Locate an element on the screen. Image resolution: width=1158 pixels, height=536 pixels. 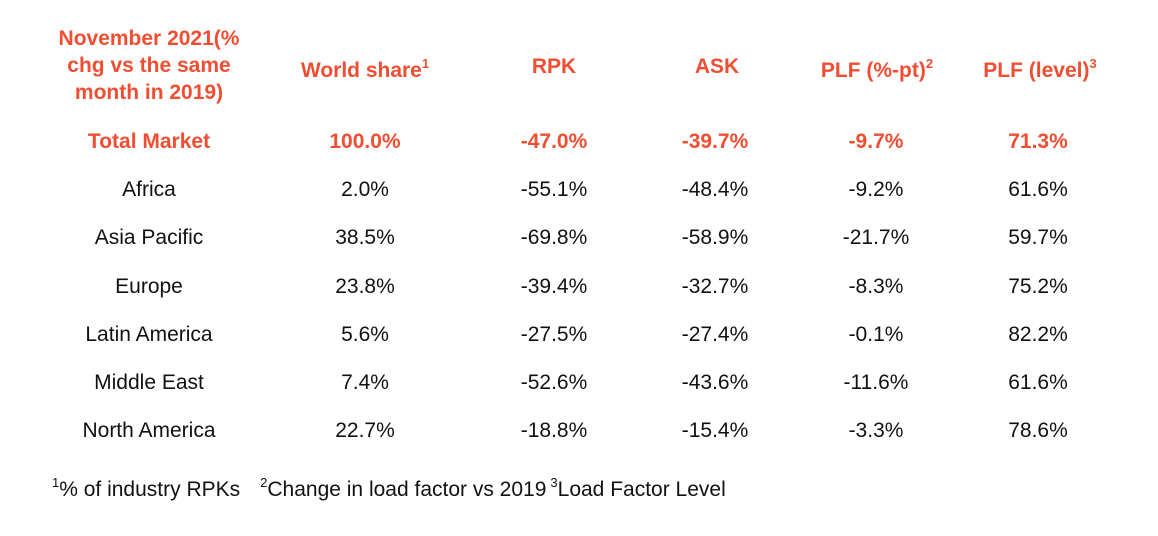
header-plf-level-label: PLF (level) is located at coordinates (1036, 70).